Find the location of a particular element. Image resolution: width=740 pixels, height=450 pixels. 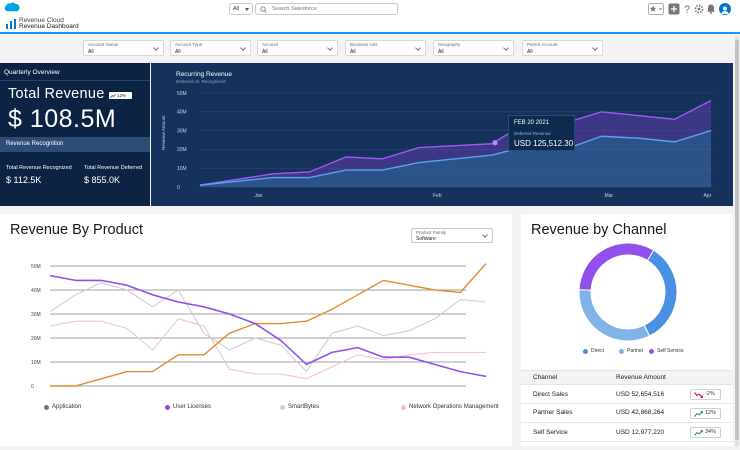

filter-label: Parent Account is located at coordinates (542, 44).